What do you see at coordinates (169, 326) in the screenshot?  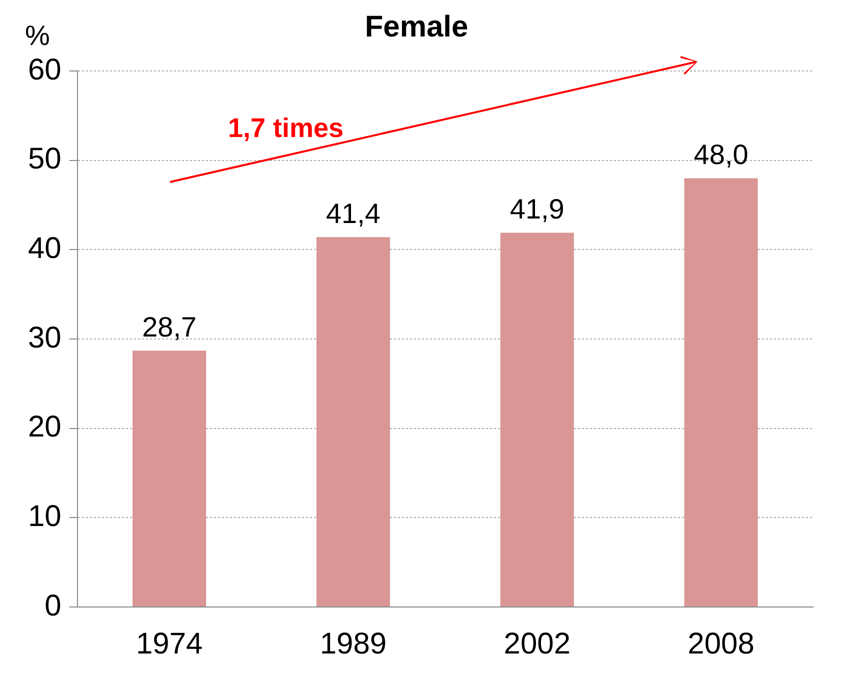 I see `data-label: 28,7` at bounding box center [169, 326].